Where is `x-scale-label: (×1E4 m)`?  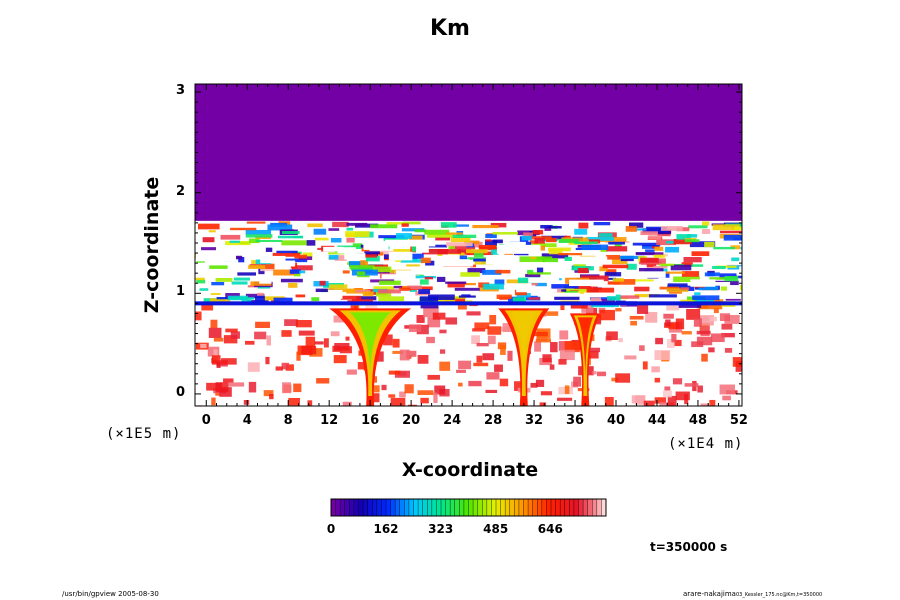
x-scale-label: (×1E4 m) is located at coordinates (706, 444).